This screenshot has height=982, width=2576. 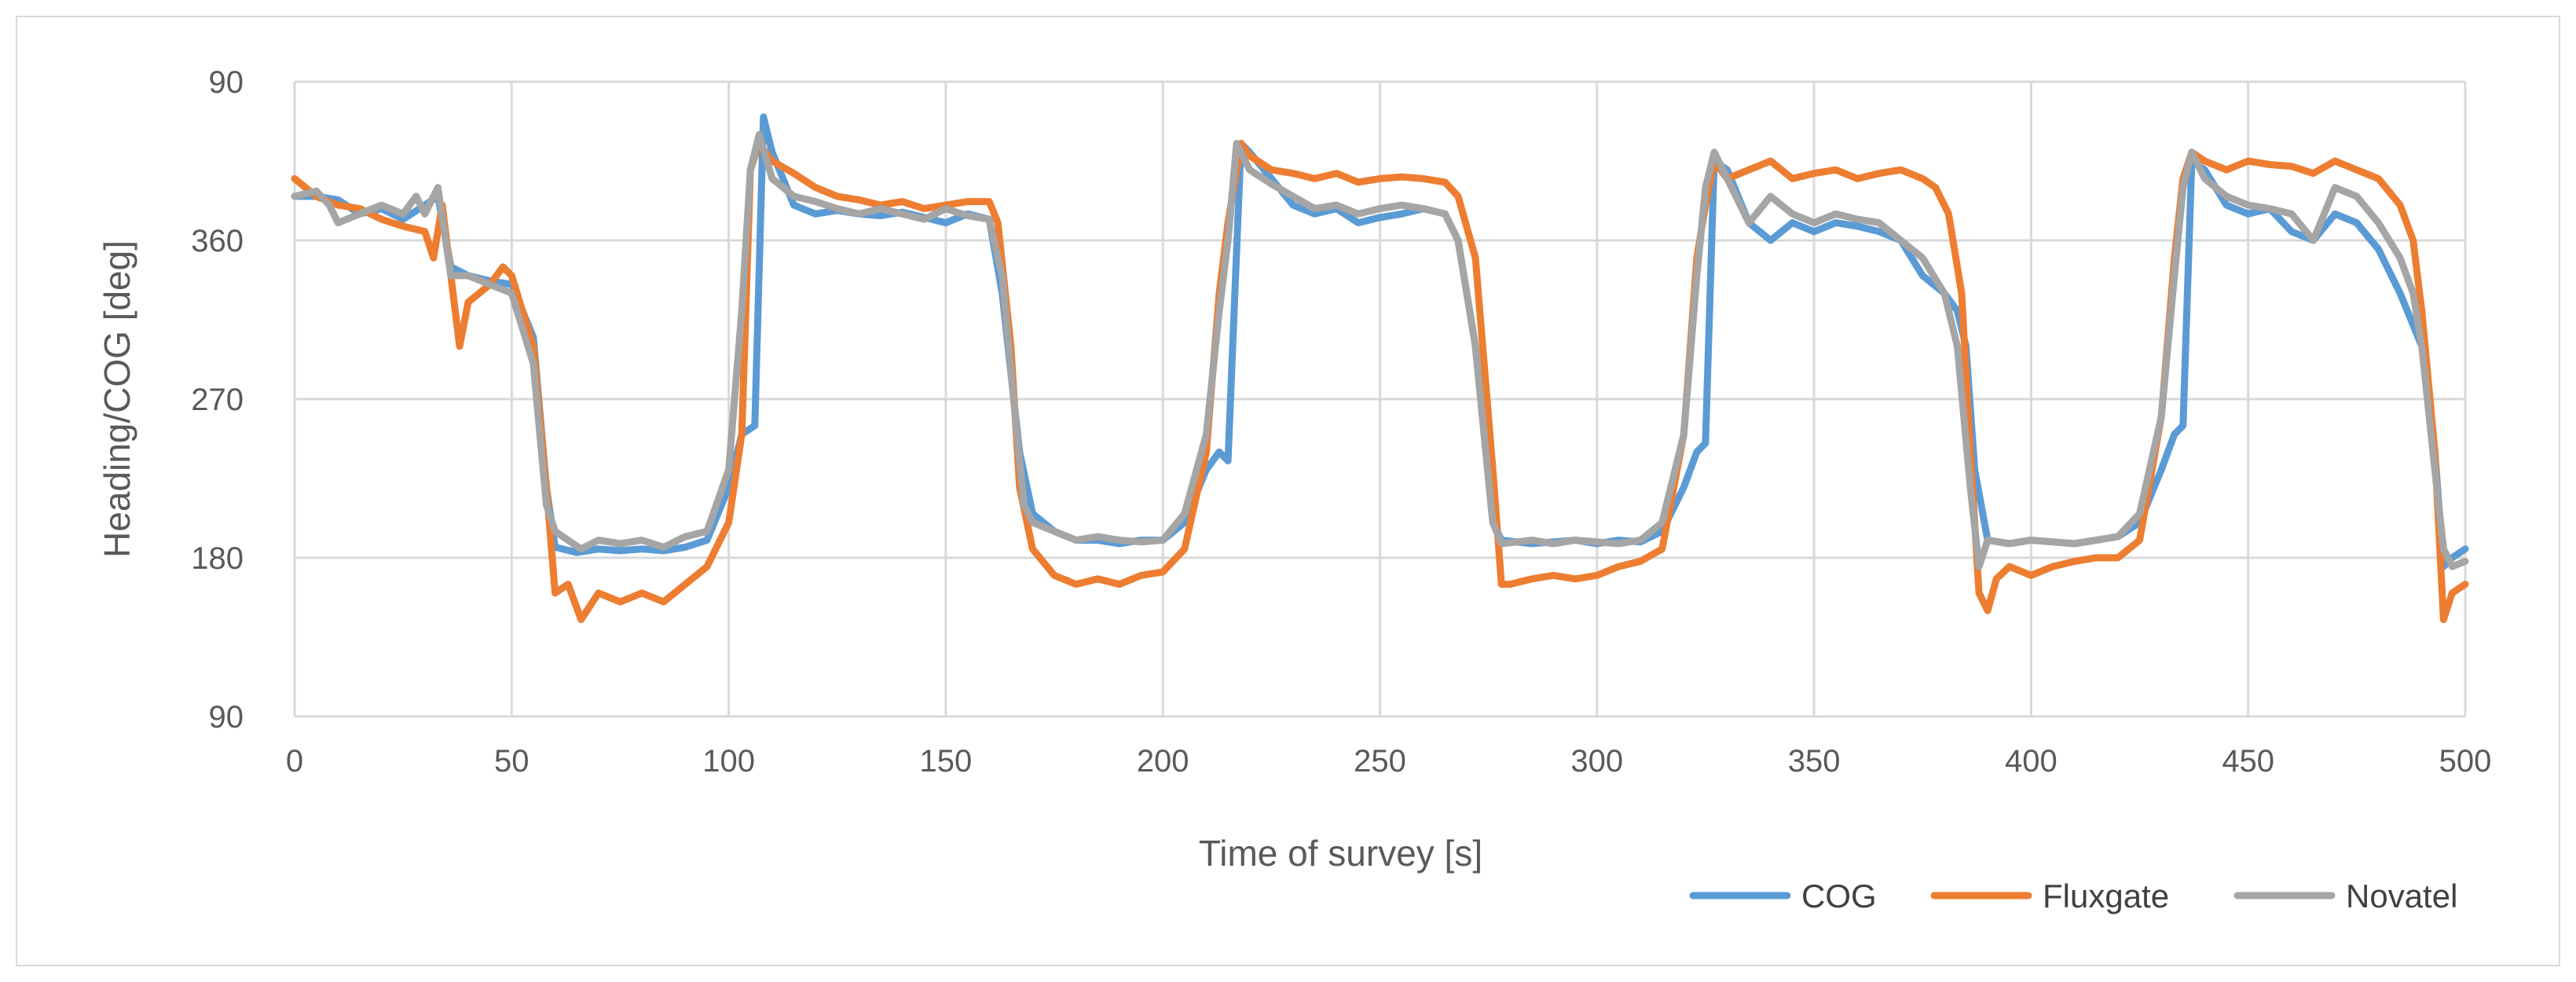 I want to click on y-tick-label-450: 90, so click(x=226, y=82).